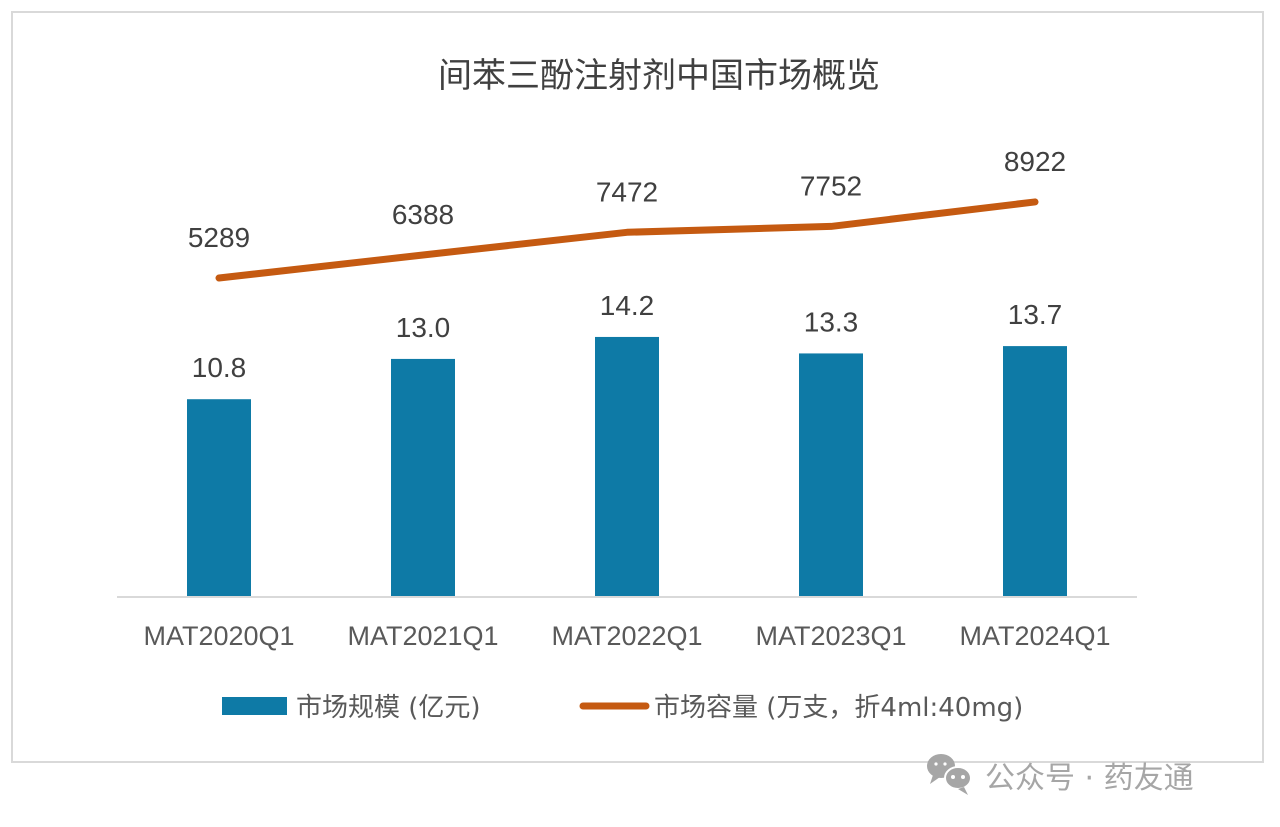 The image size is (1280, 827). What do you see at coordinates (219, 367) in the screenshot?
I see `bar-data-label: 10.8` at bounding box center [219, 367].